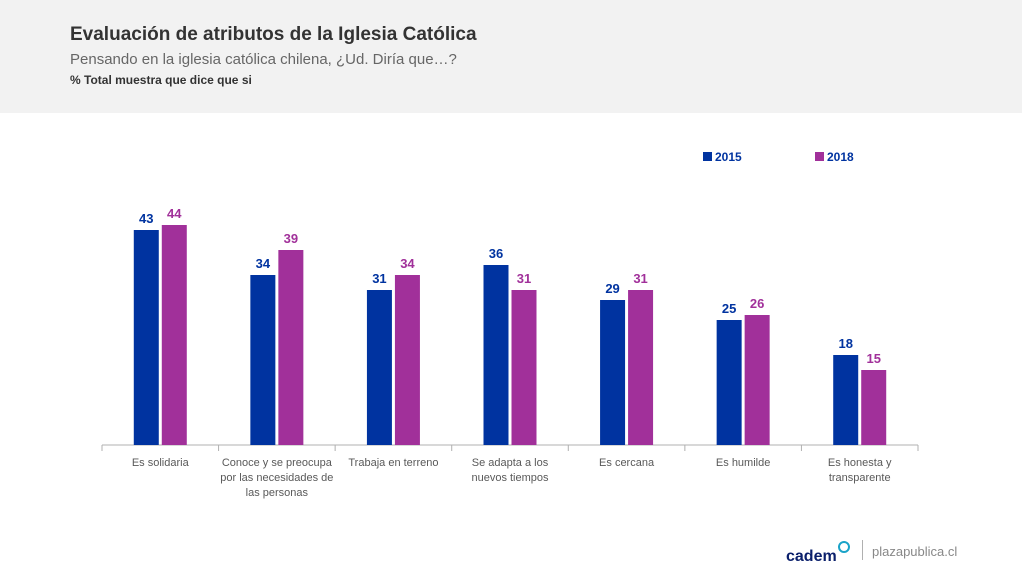  I want to click on logo-circle-icon, so click(843, 547).